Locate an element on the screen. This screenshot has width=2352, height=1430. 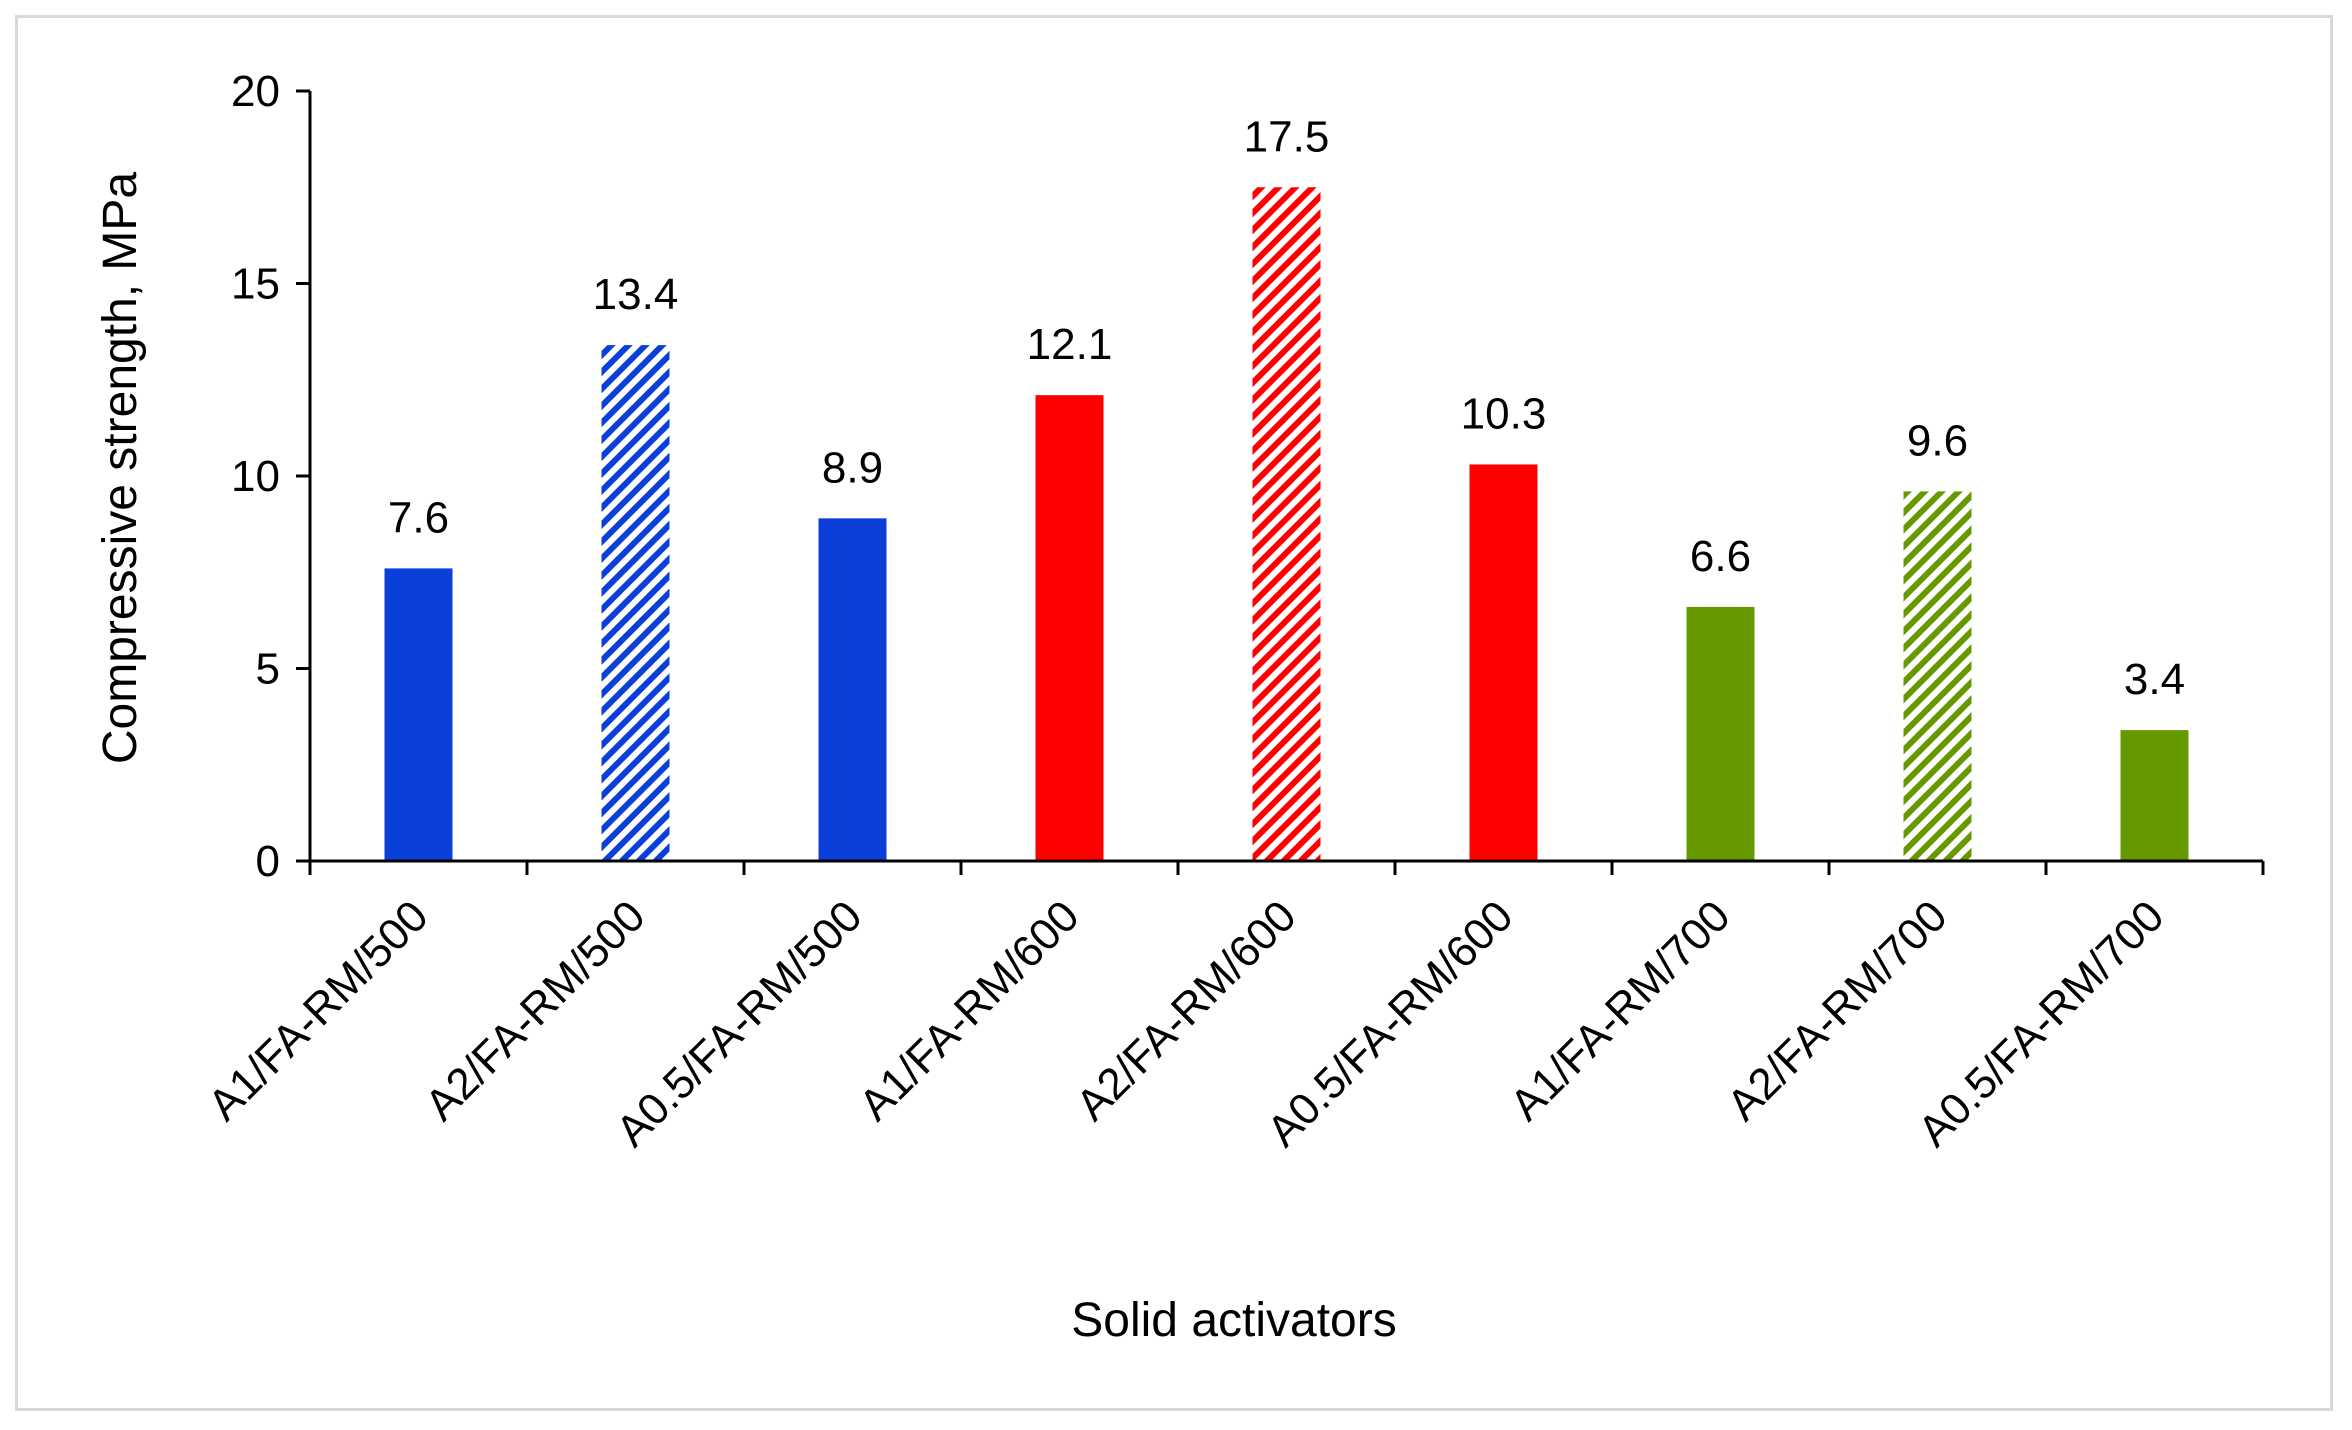
x-axis-title: Solid activators is located at coordinates (1233, 1320).